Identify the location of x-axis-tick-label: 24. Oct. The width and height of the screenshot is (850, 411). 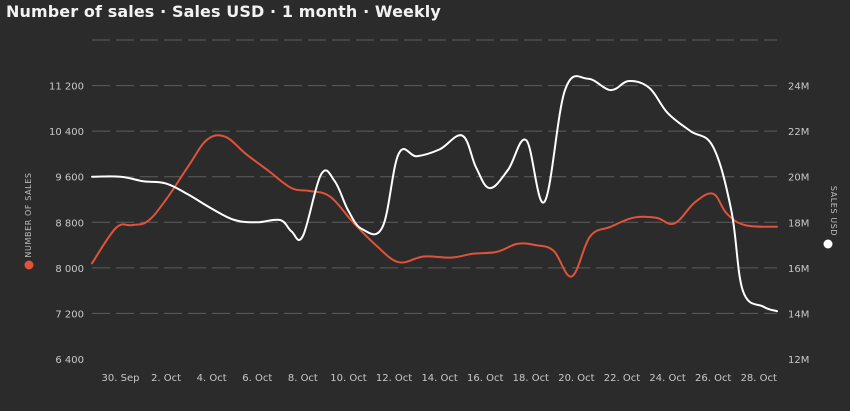
(667, 378).